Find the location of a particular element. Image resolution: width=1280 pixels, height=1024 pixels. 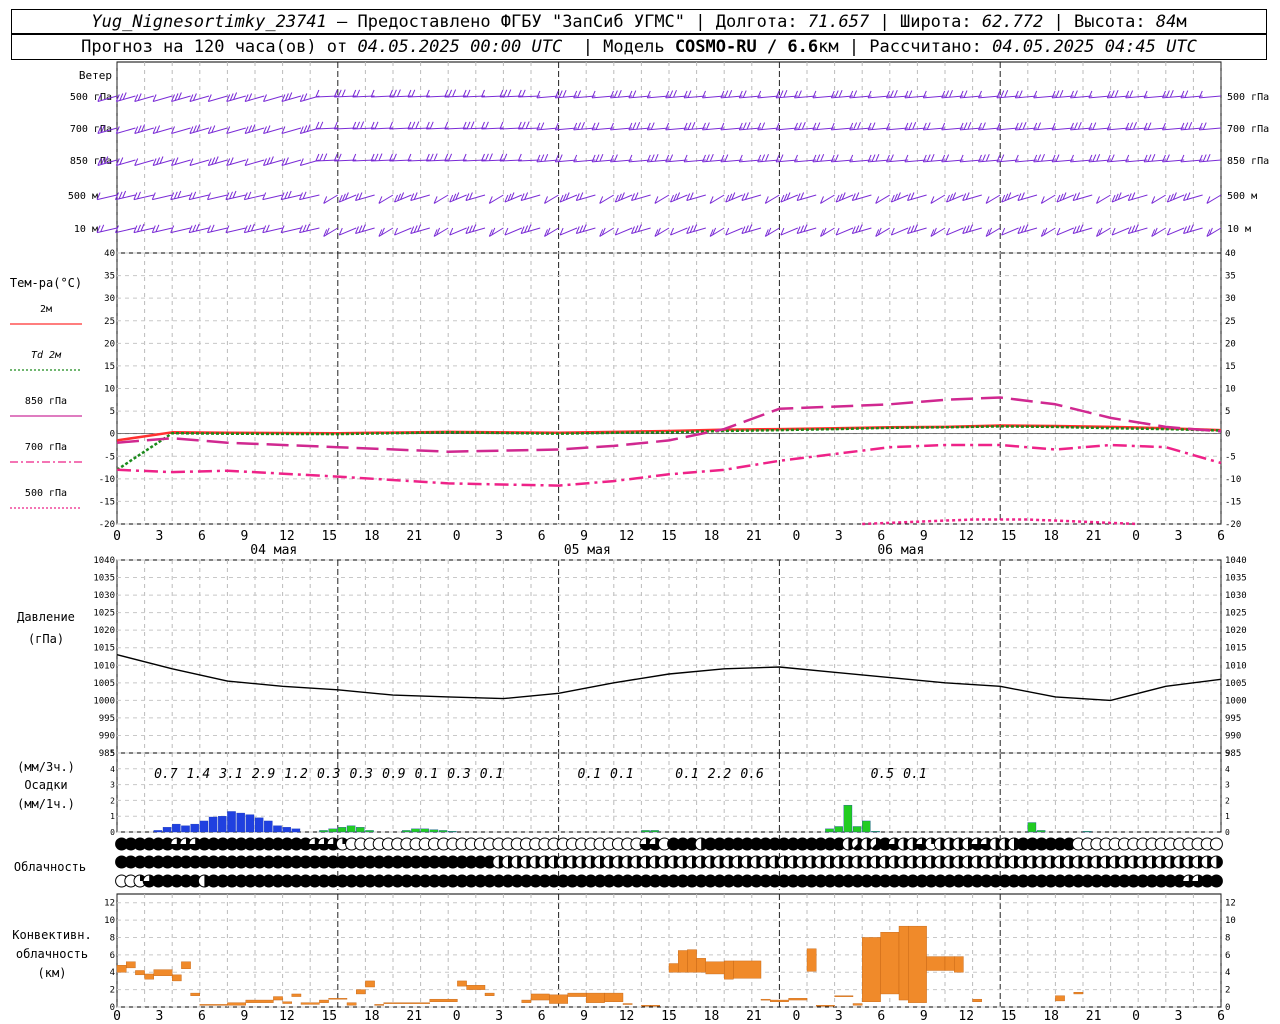

wind-level-850hpa-right: 850 гПа is located at coordinates (1248, 161).